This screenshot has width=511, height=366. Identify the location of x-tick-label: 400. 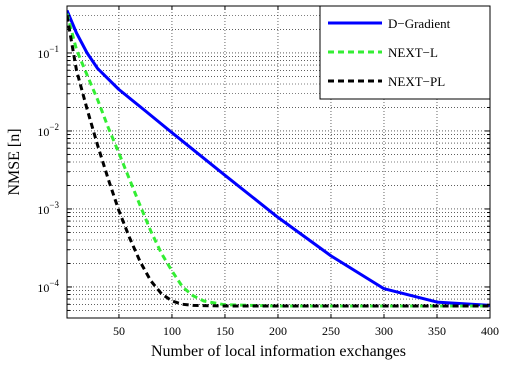
(490, 331).